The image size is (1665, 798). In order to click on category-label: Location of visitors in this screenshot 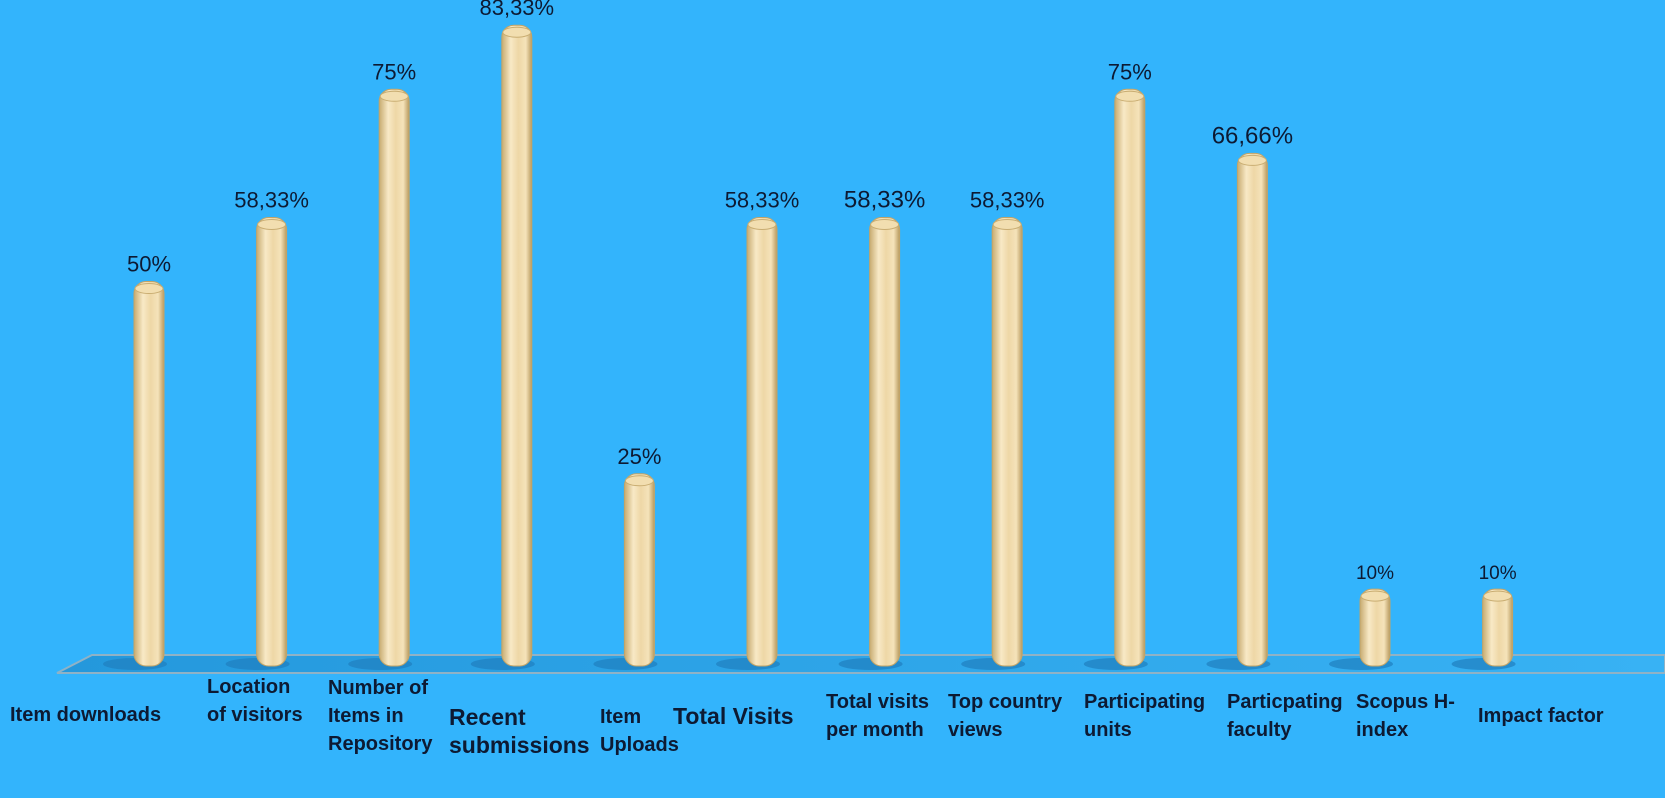, I will do `click(255, 701)`.